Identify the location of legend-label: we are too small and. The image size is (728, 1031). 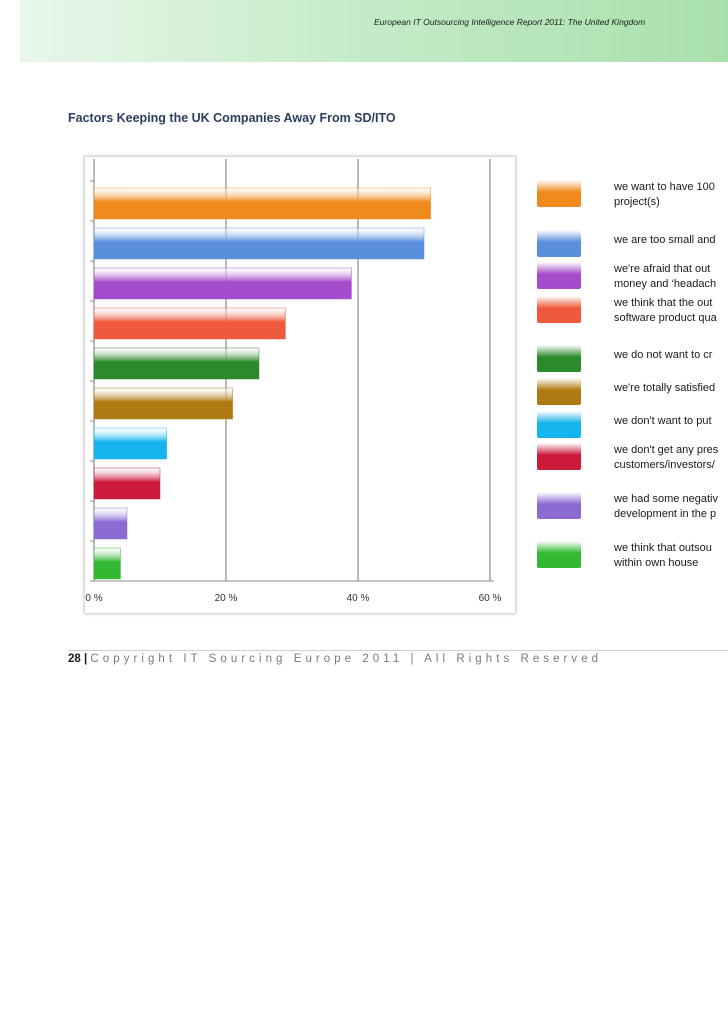
(671, 240).